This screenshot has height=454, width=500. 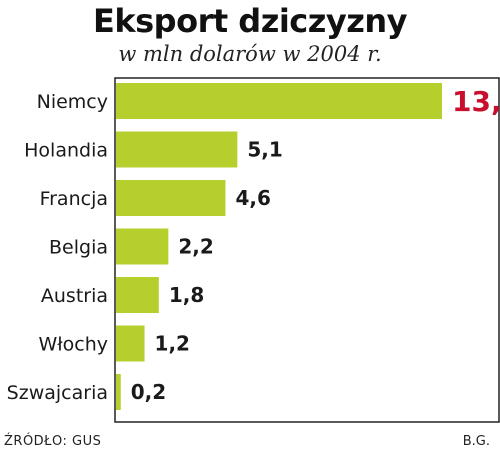 I want to click on source-note: ŹRÓDŁO: GUS, so click(x=53, y=441).